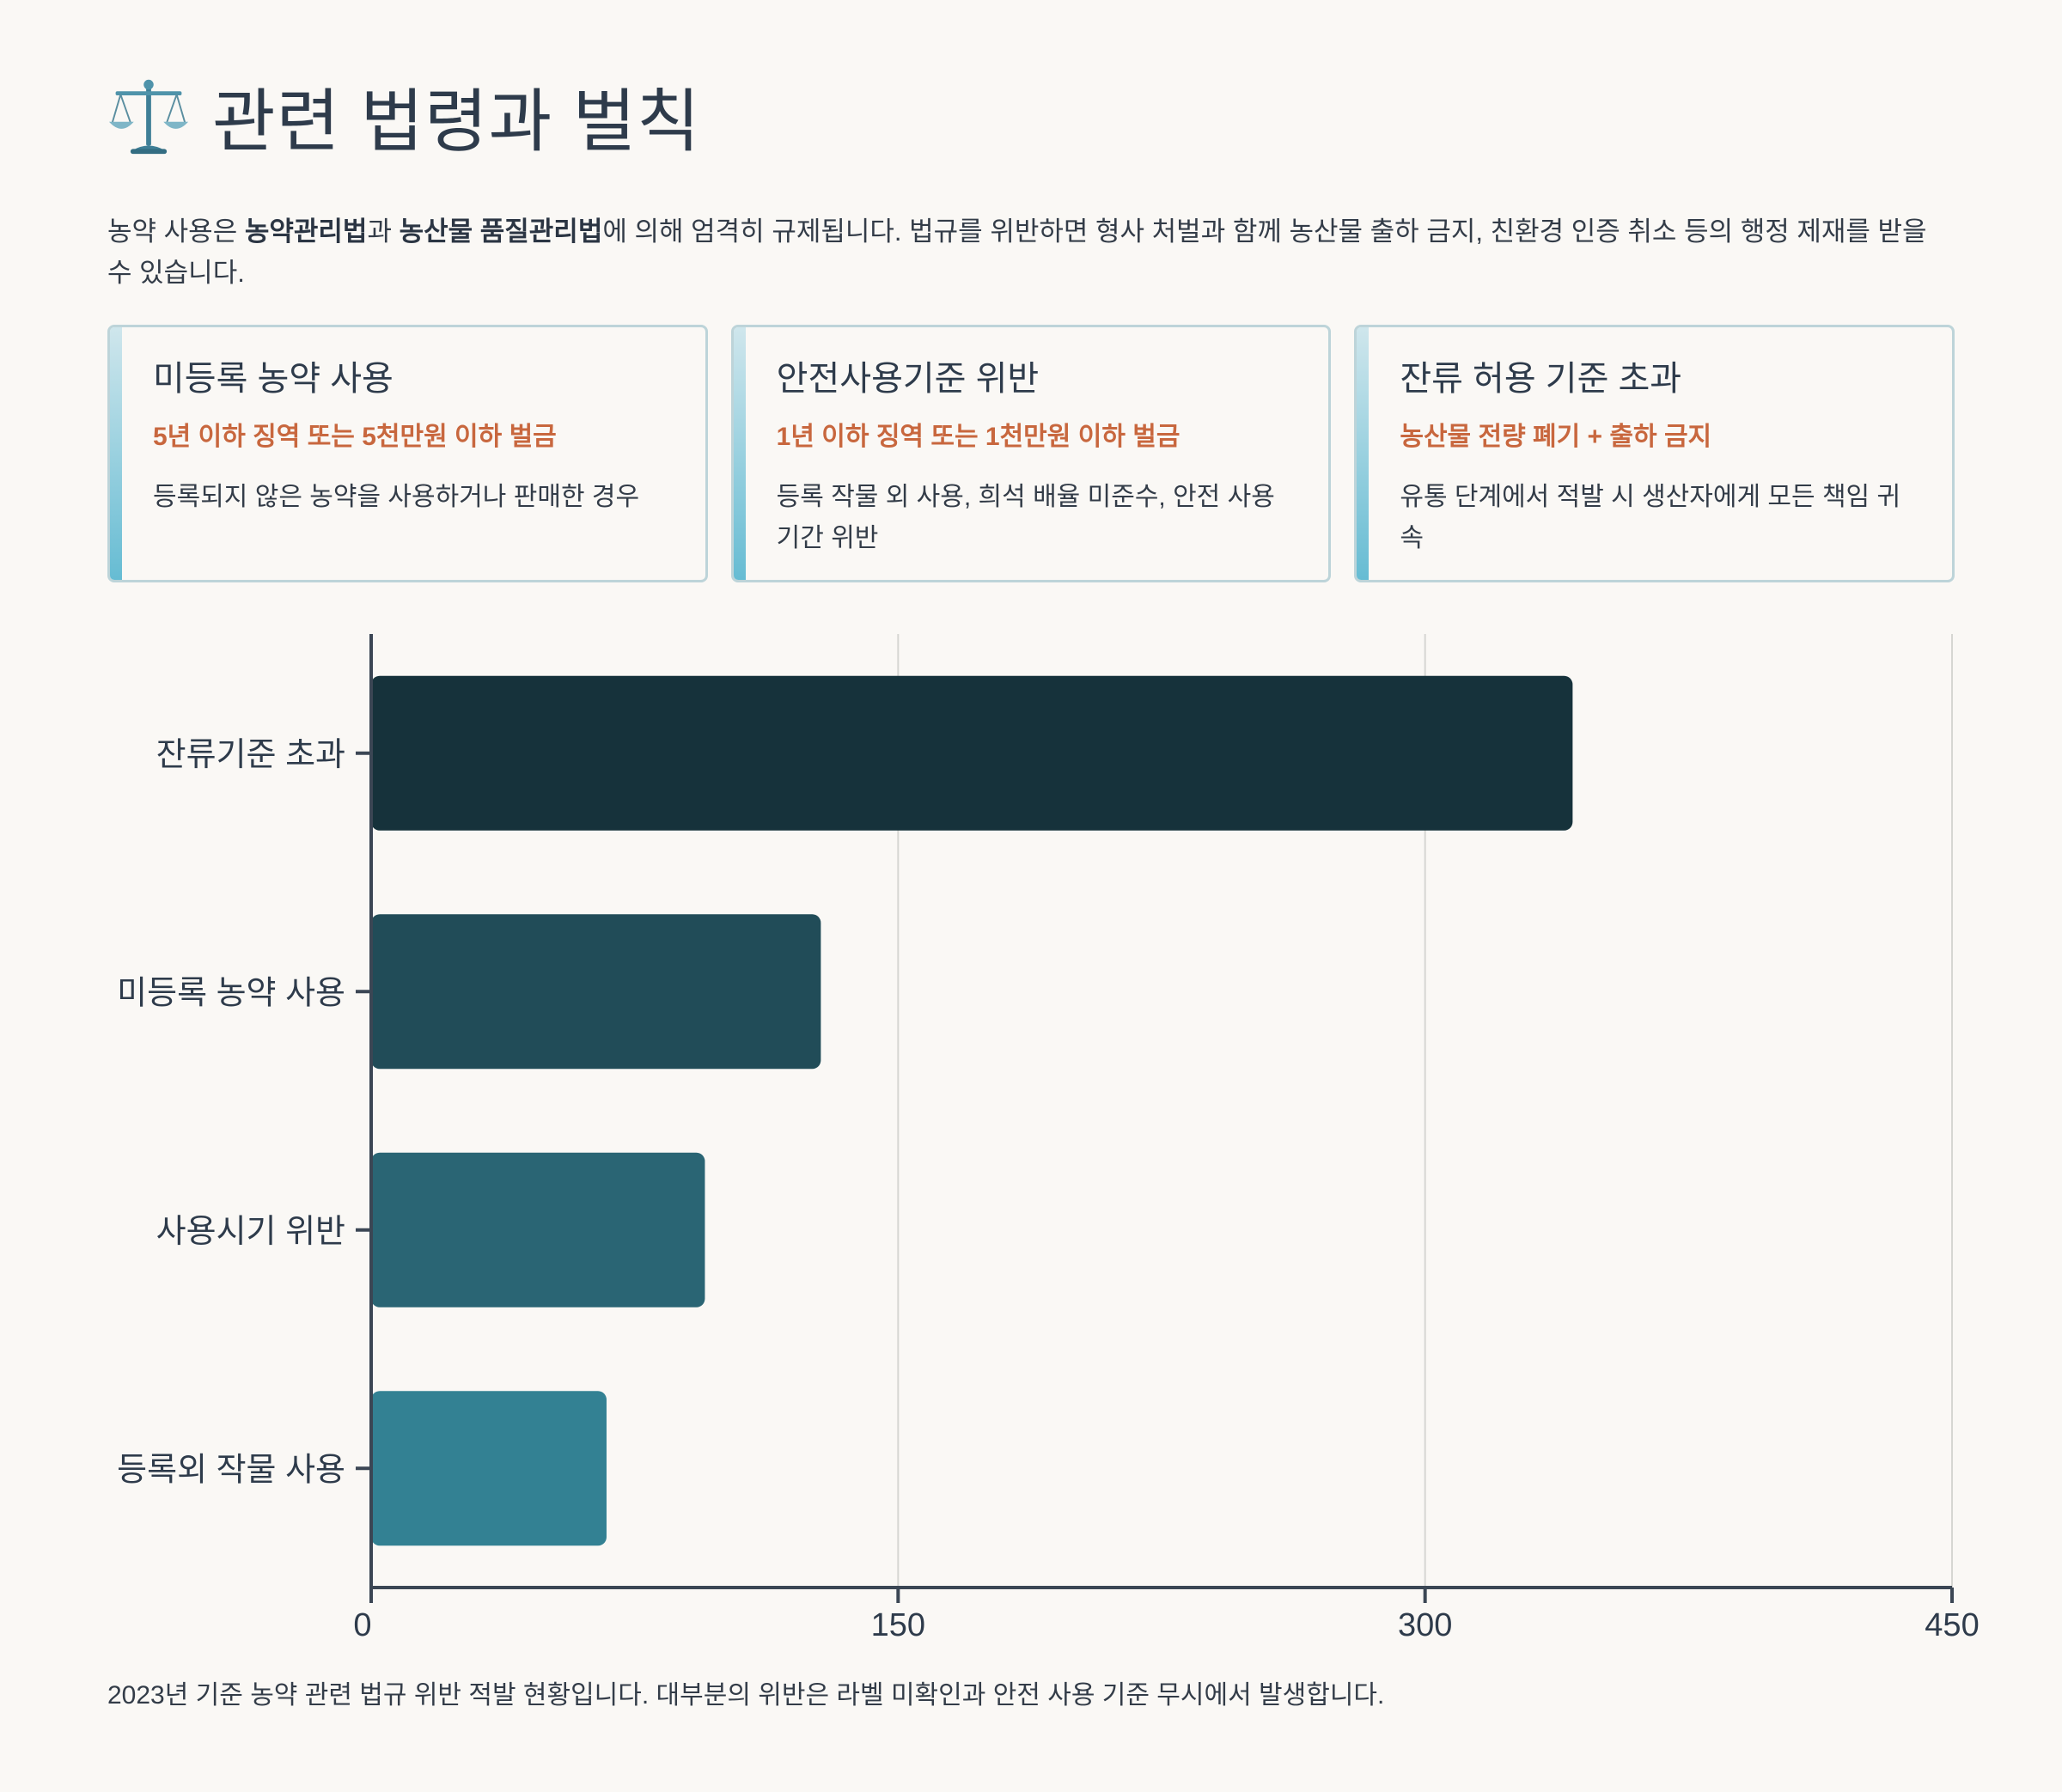 The image size is (2062, 1792). What do you see at coordinates (362, 1625) in the screenshot?
I see `x-tick-label: 0` at bounding box center [362, 1625].